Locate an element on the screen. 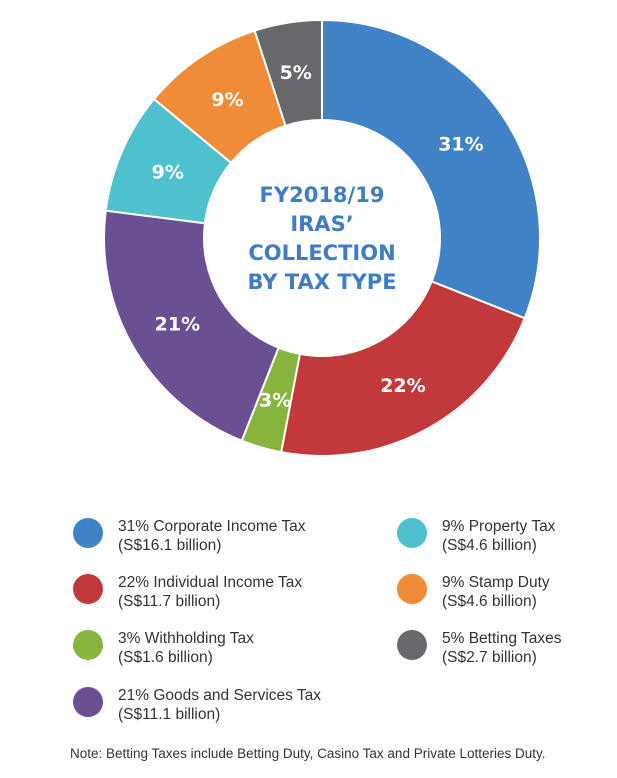 Image resolution: width=617 pixels, height=778 pixels. legend-text: 5% Betting Taxes (S$2.7 billion) is located at coordinates (501, 648).